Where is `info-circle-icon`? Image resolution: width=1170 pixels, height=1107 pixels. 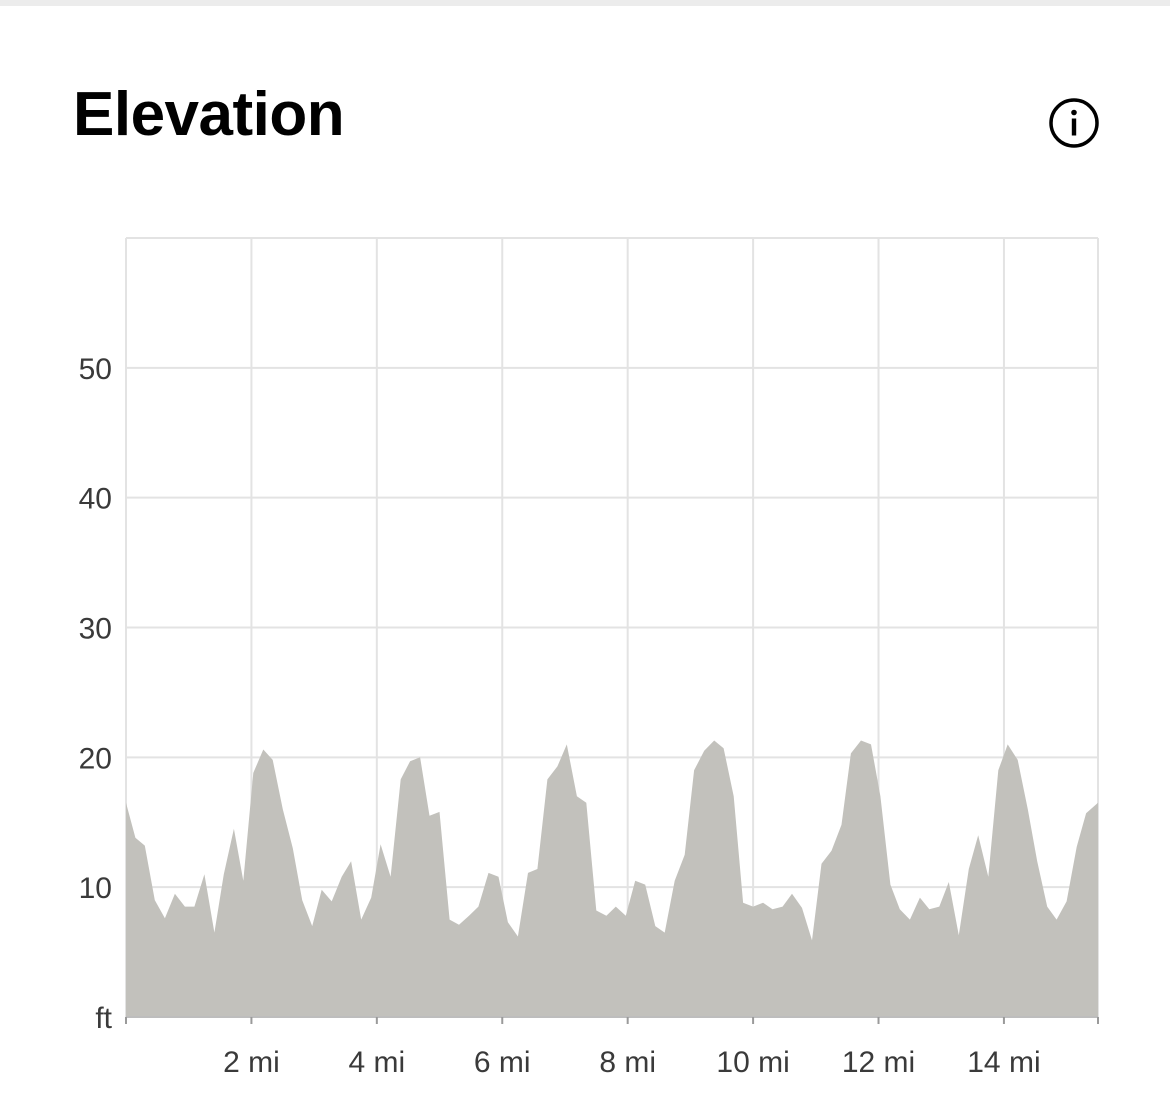 info-circle-icon is located at coordinates (1074, 123).